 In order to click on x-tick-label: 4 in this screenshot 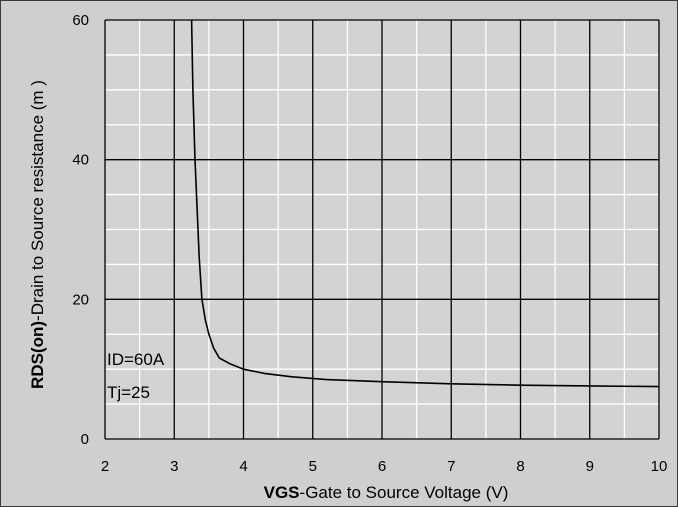, I will do `click(243, 466)`.